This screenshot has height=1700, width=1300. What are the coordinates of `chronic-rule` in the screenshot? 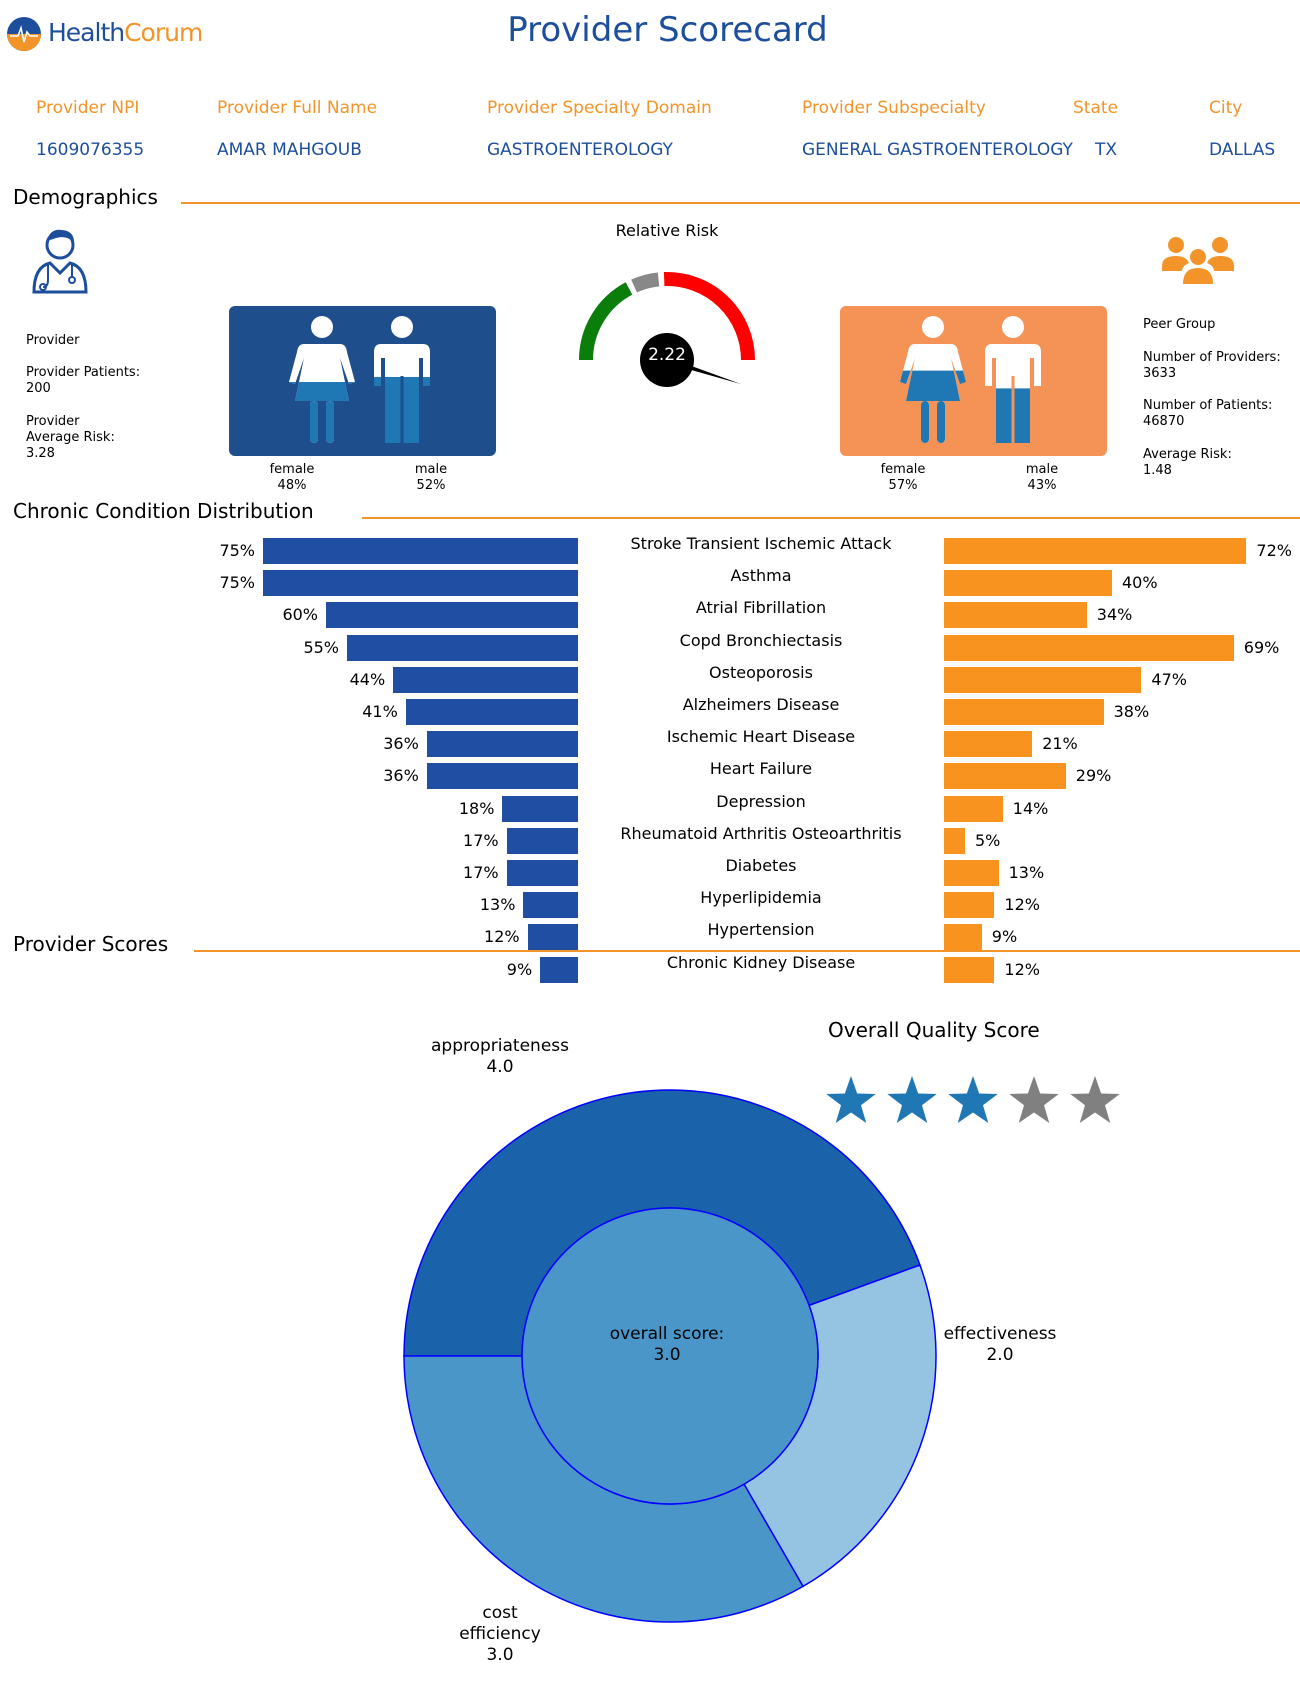 It's located at (831, 518).